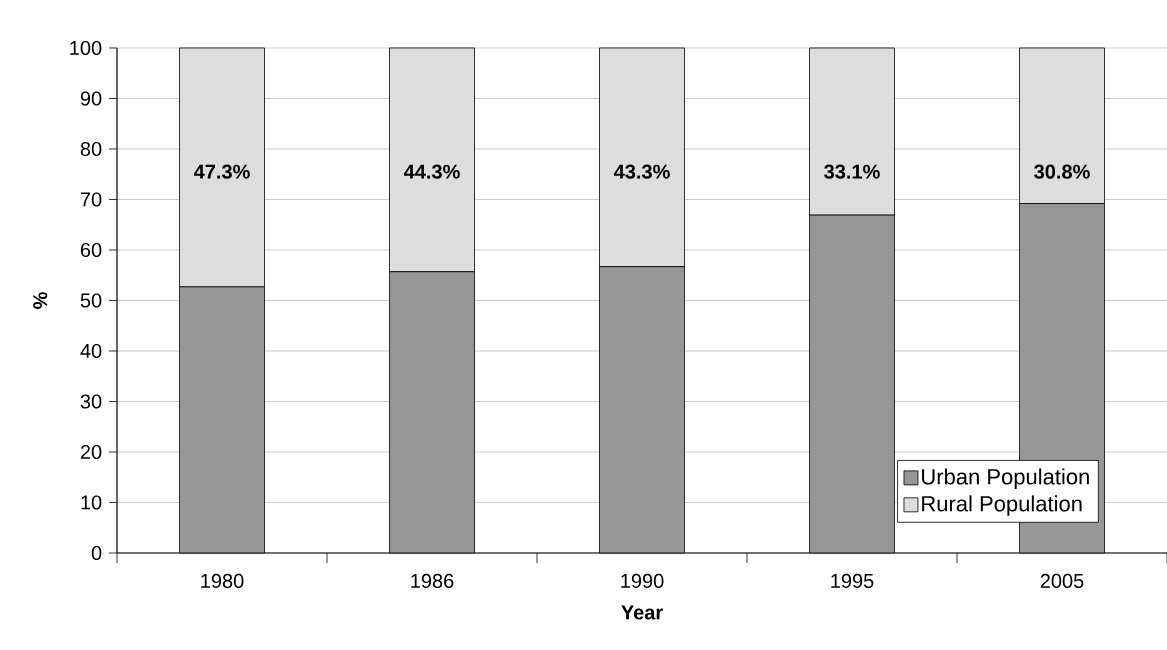 The width and height of the screenshot is (1167, 650). Describe the element at coordinates (40, 300) in the screenshot. I see `y-axis-title: %` at that location.